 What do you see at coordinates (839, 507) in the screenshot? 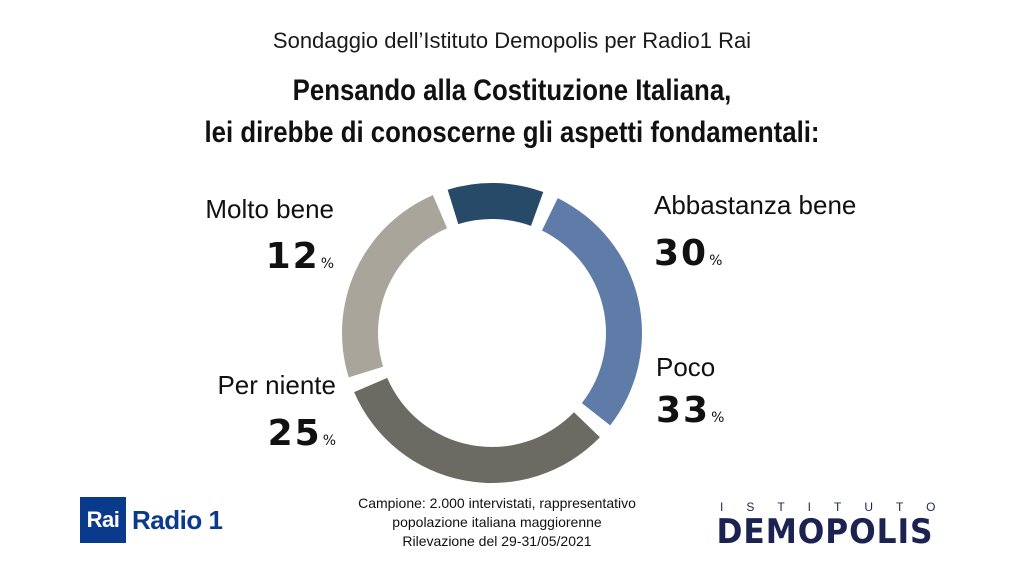
I see `demopolis-istituto-text: ISTITUTO` at bounding box center [839, 507].